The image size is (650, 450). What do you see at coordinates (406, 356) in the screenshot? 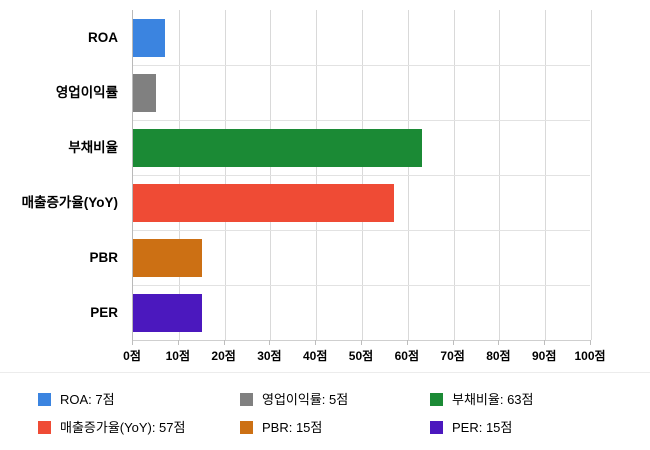
I see `x-tick-label-6: 60점` at bounding box center [406, 356].